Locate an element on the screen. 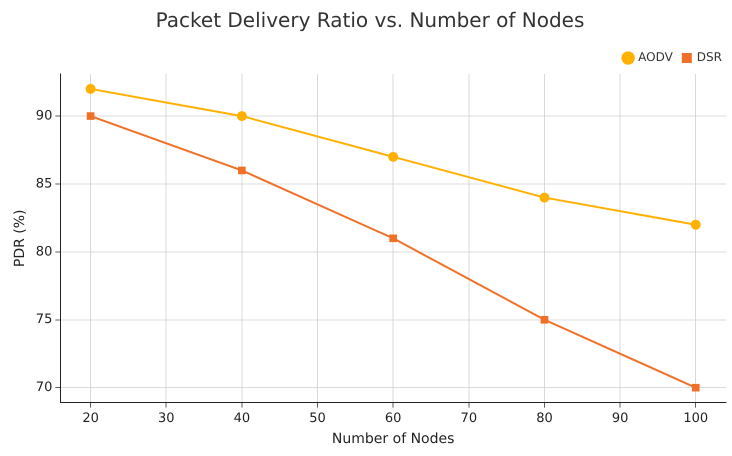 The image size is (732, 456). y-tick-label: 90 is located at coordinates (44, 116).